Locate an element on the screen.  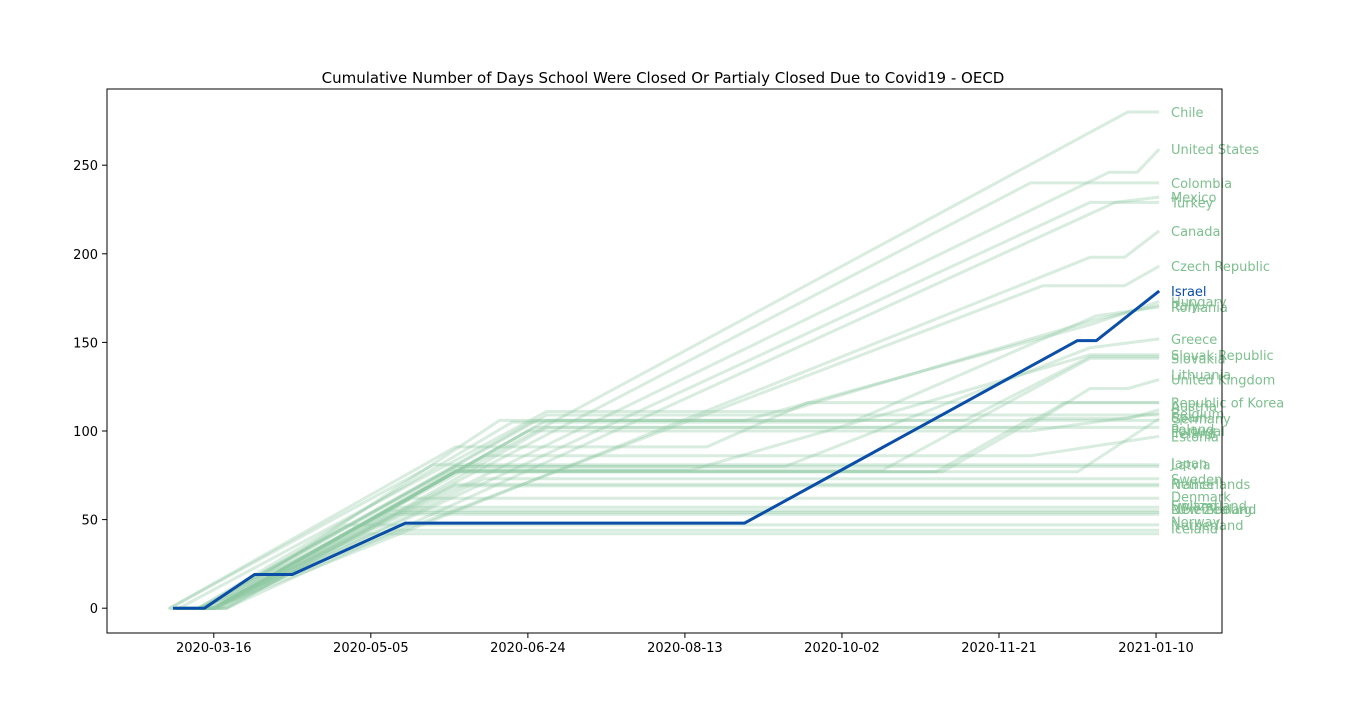
series-label-greece: Greece is located at coordinates (1194, 340).